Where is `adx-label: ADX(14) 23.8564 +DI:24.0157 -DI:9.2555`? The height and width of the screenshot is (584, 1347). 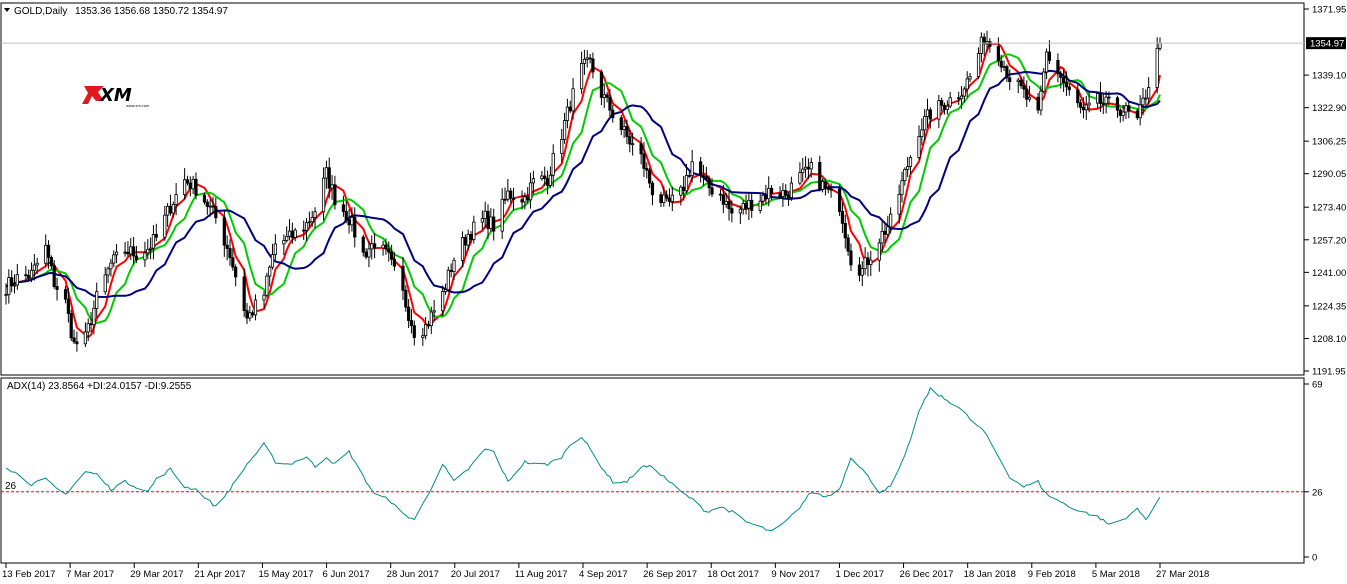 adx-label: ADX(14) 23.8564 +DI:24.0157 -DI:9.2555 is located at coordinates (99, 386).